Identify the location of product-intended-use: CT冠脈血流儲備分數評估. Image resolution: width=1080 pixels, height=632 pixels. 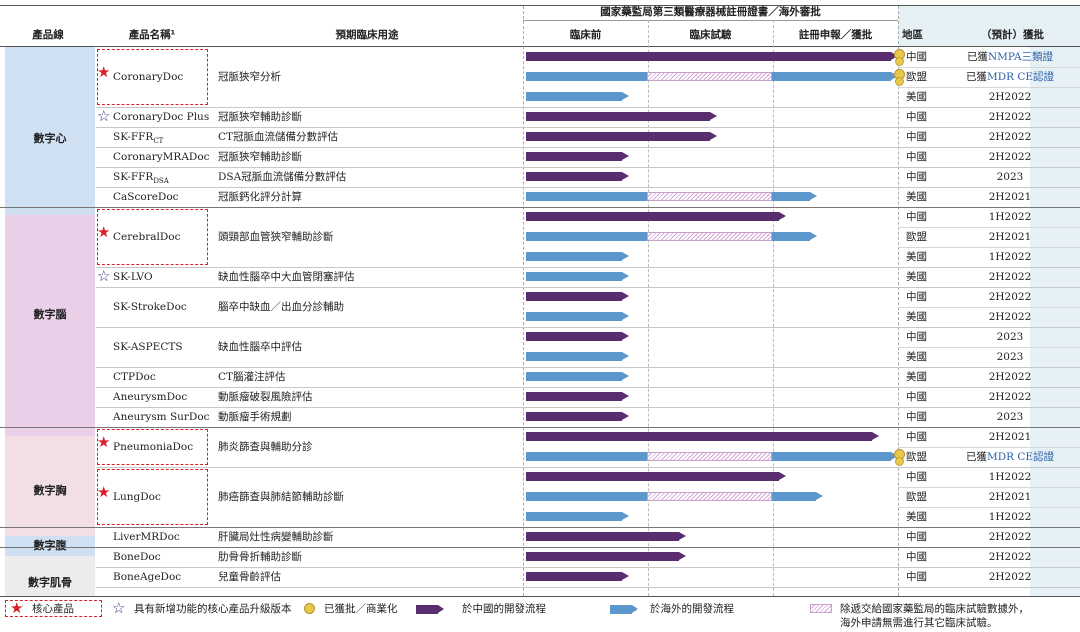
(278, 137).